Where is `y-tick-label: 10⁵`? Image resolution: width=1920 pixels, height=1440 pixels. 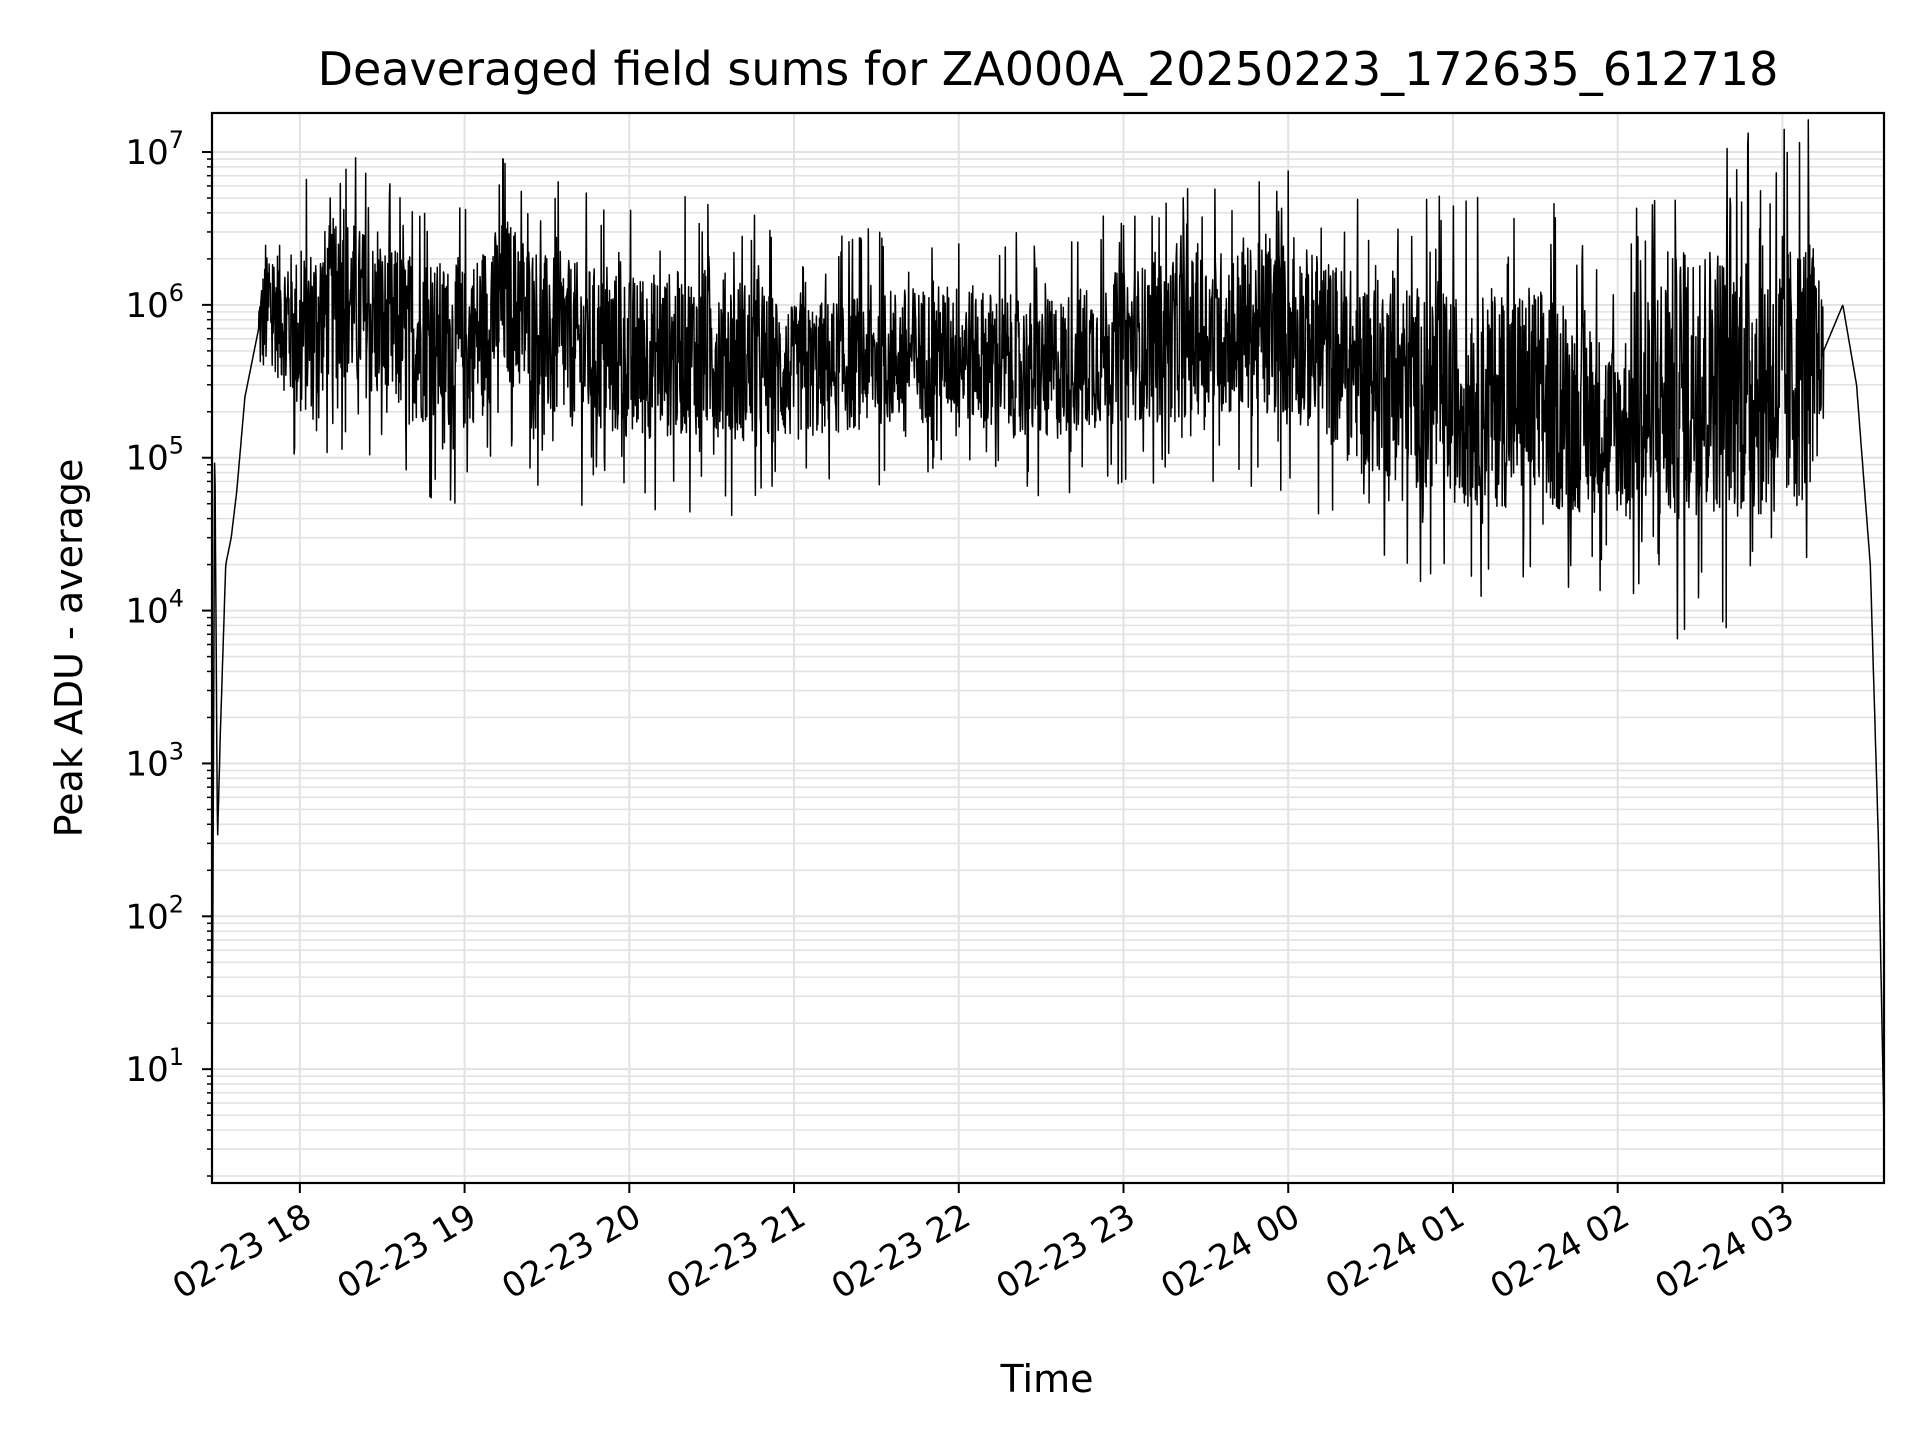 y-tick-label: 10⁵ is located at coordinates (154, 455).